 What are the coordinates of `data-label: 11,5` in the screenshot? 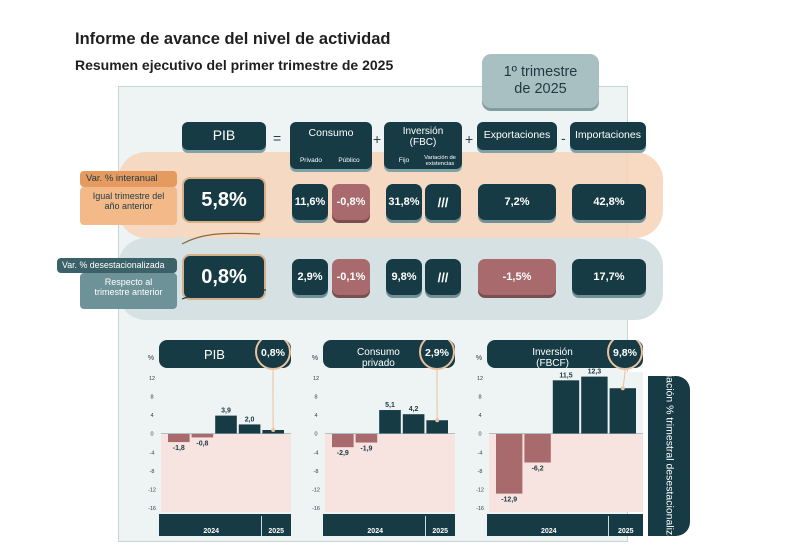 It's located at (565, 375).